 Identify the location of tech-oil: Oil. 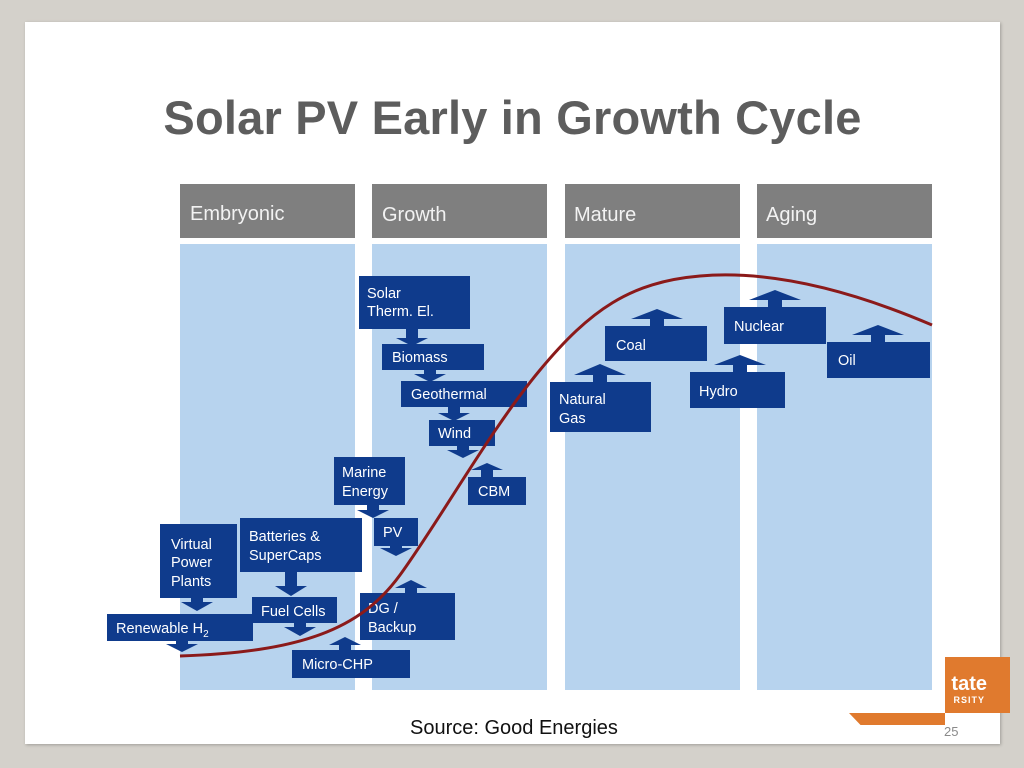
(878, 351).